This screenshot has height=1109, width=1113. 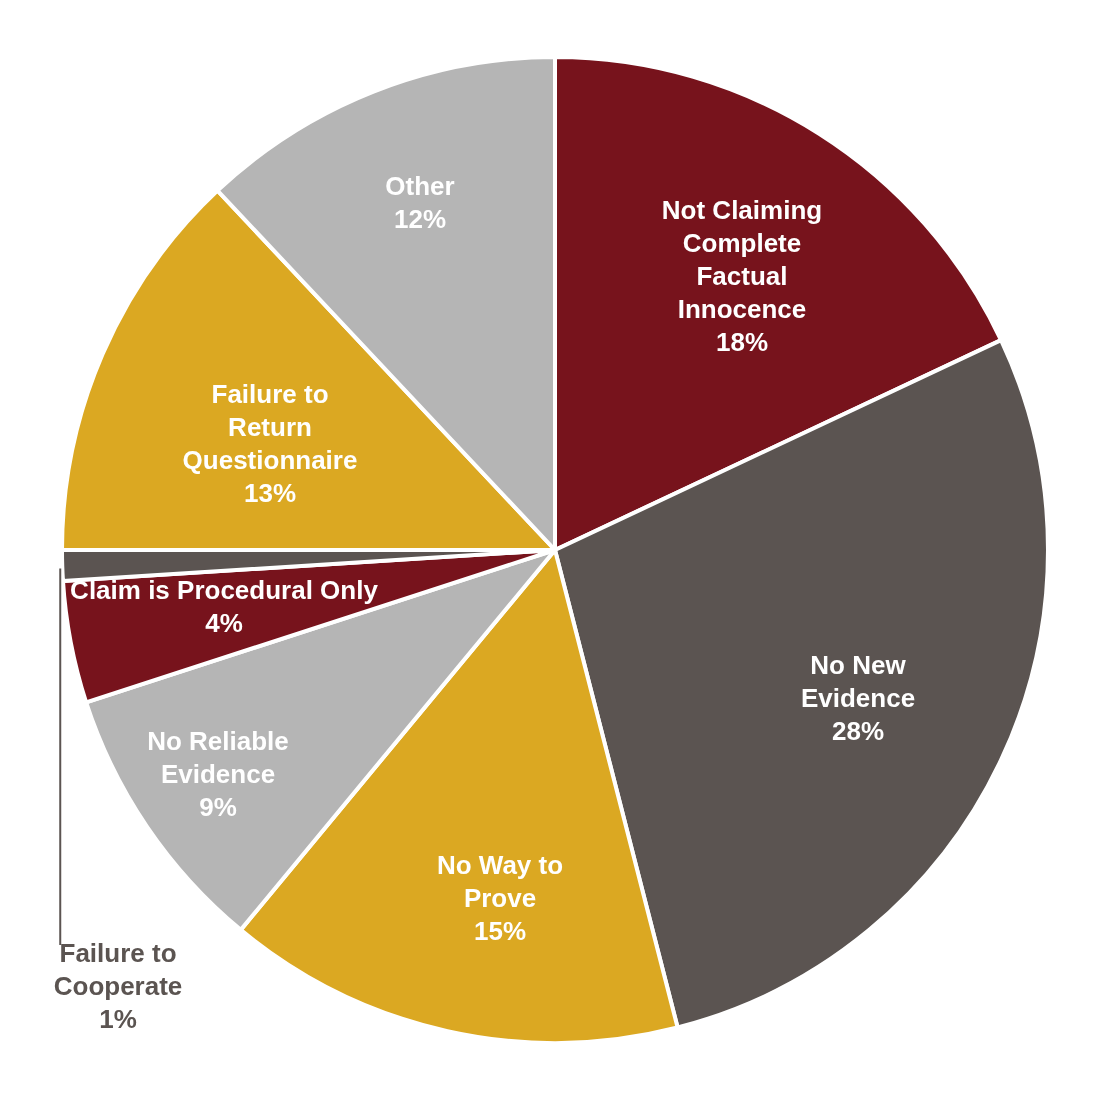 I want to click on data-label: 15%, so click(x=500, y=931).